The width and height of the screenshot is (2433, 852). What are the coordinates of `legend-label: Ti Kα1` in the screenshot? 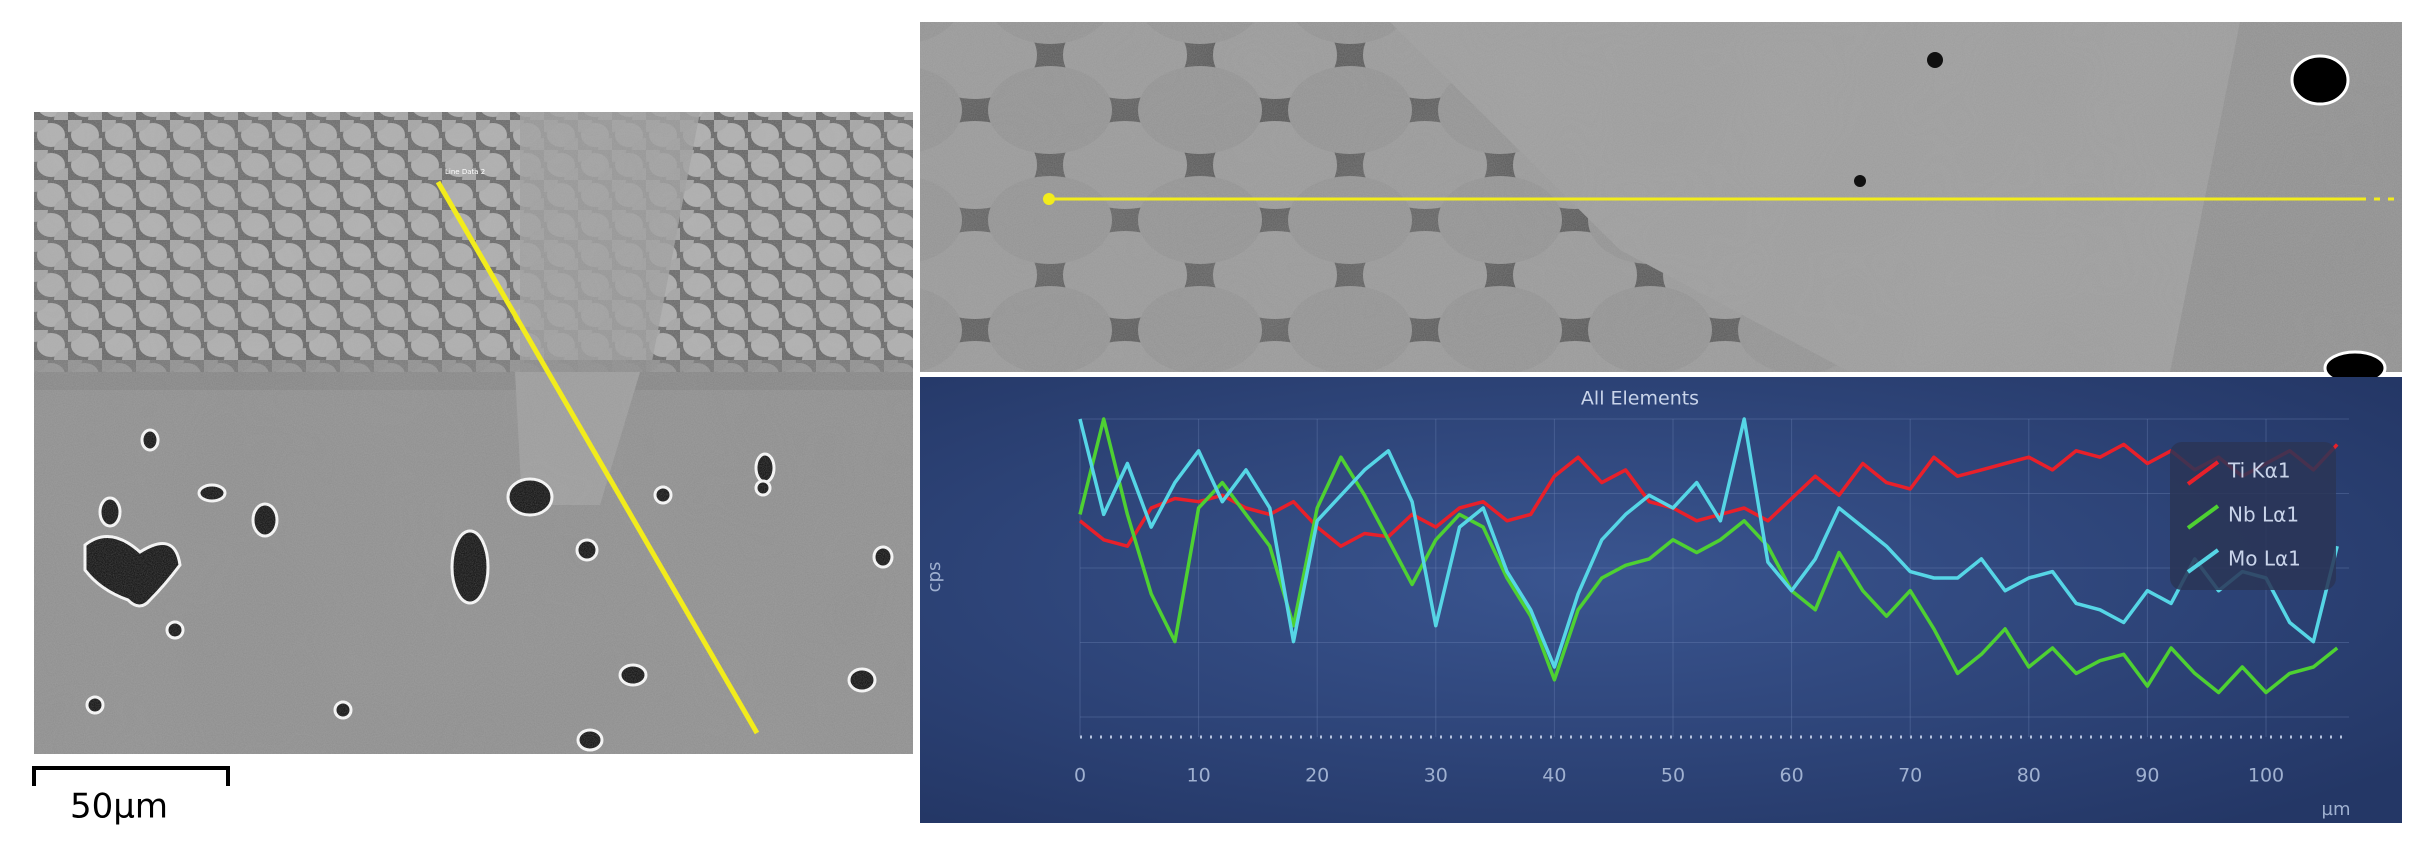 It's located at (2259, 471).